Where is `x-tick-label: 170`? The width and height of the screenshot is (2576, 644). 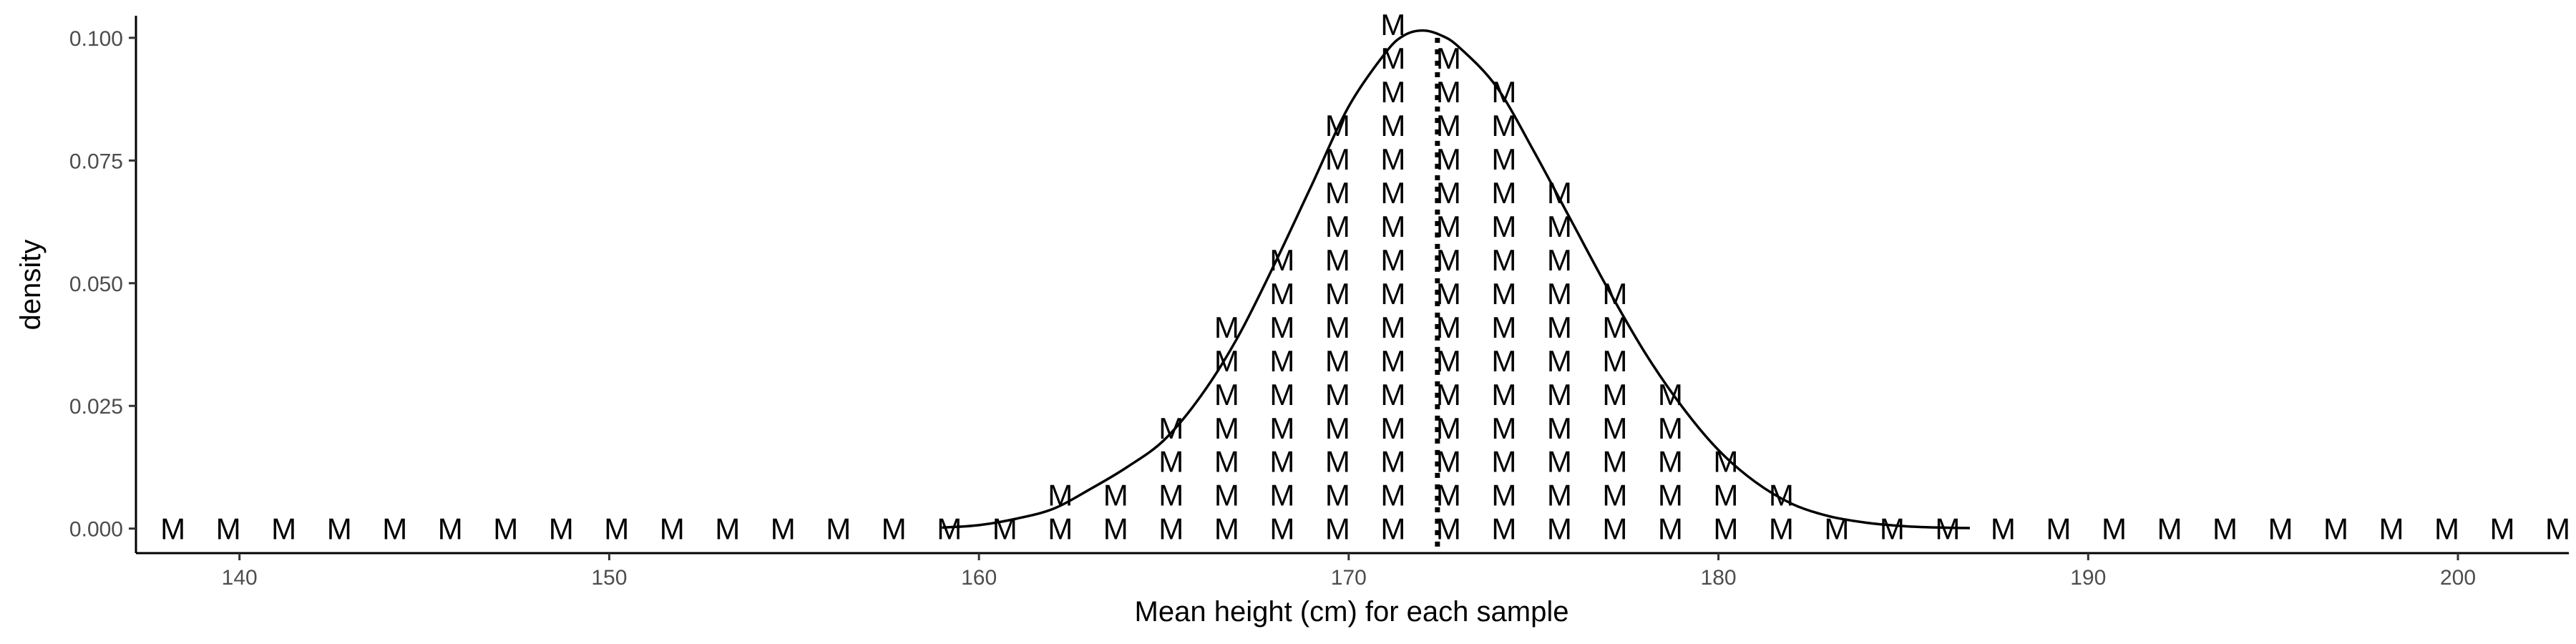
x-tick-label: 170 is located at coordinates (1349, 578).